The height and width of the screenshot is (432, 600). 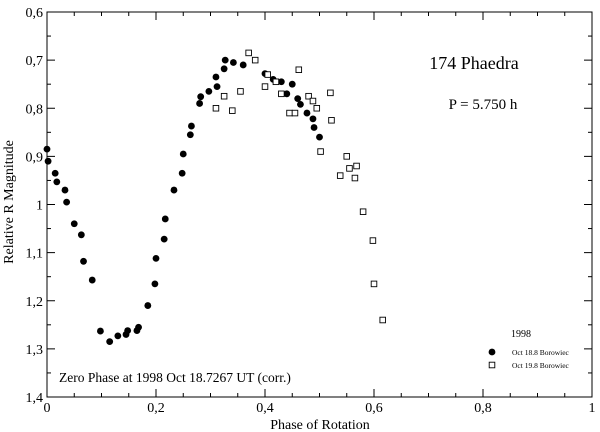 I want to click on y-tick-label: 0,6, so click(x=35, y=13).